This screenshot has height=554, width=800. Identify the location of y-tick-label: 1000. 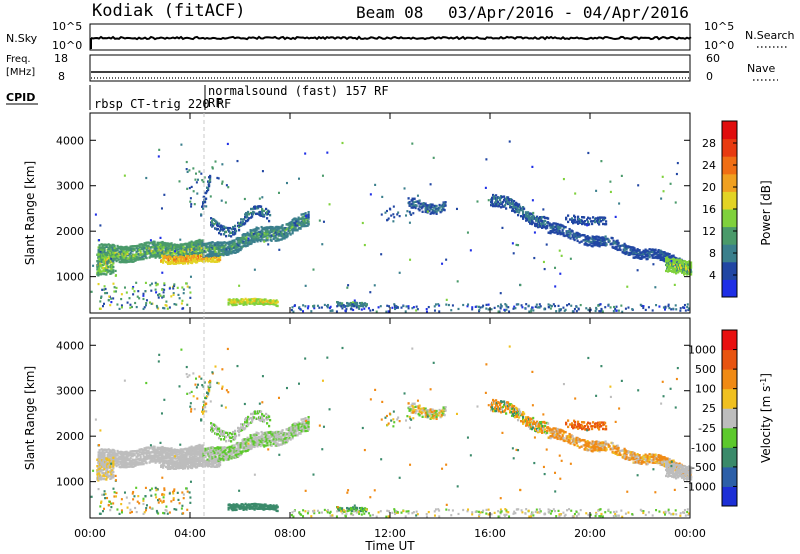
(70, 277).